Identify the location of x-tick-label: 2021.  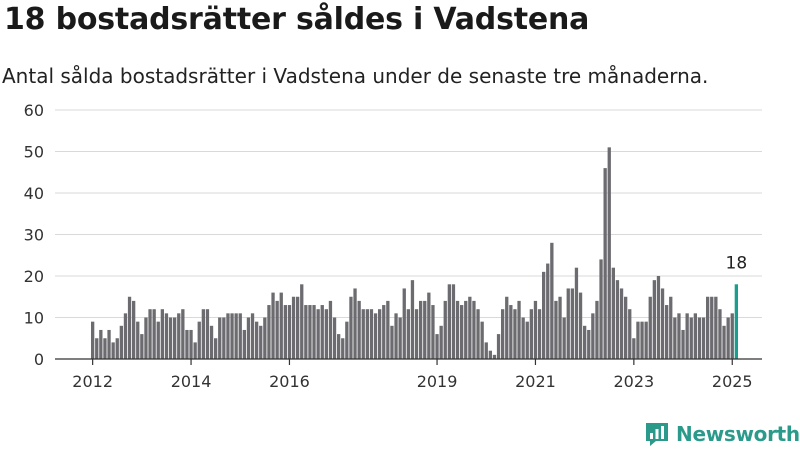
(535, 381).